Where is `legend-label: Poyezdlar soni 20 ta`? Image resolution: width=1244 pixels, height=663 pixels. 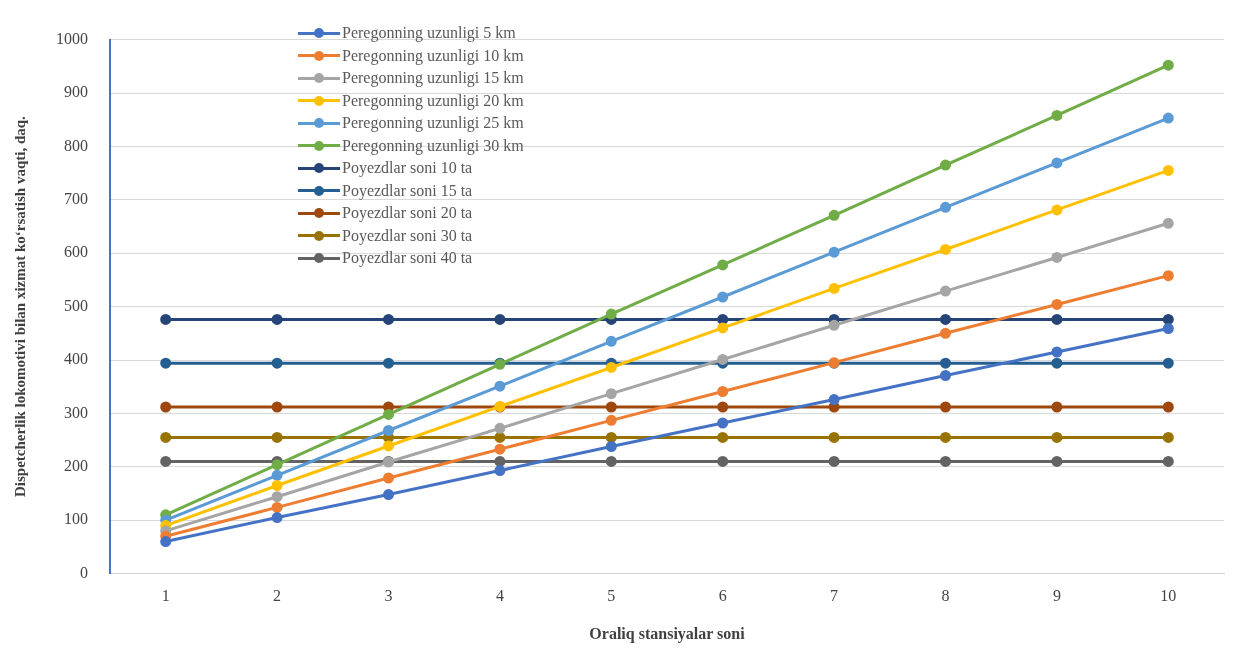
legend-label: Poyezdlar soni 20 ta is located at coordinates (407, 213).